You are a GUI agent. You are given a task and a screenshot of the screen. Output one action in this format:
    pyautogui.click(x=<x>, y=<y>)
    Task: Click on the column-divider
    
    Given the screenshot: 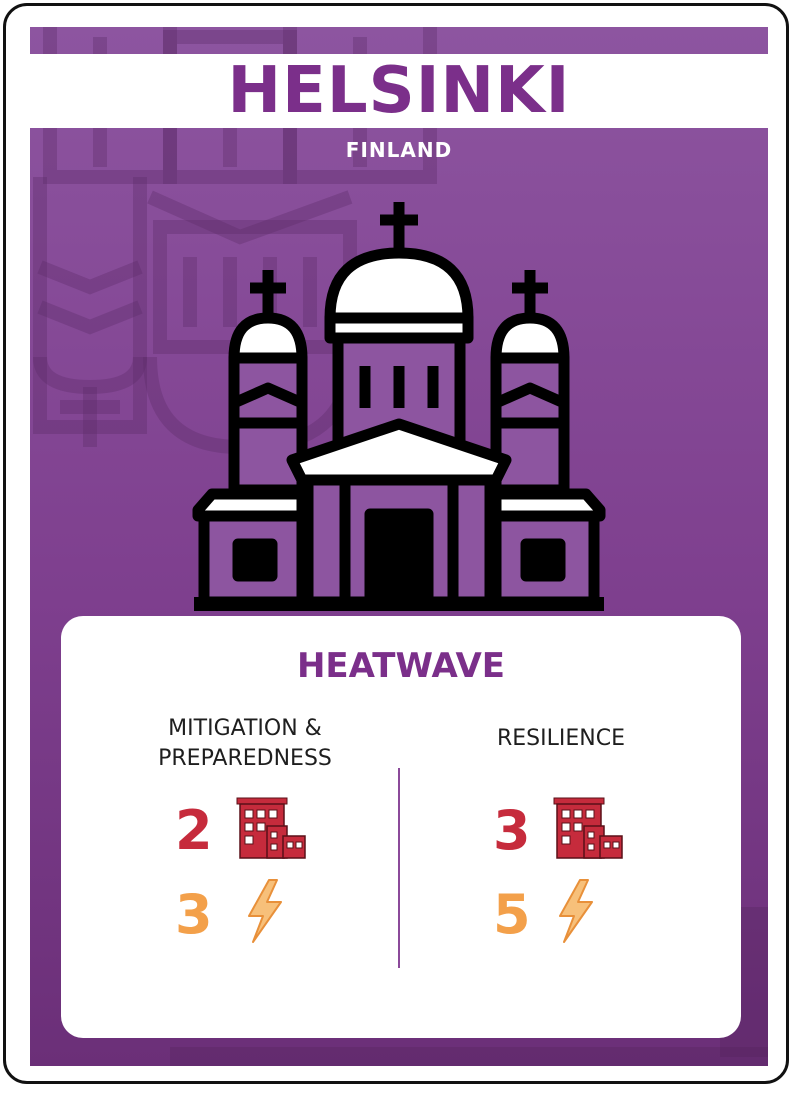 What is the action you would take?
    pyautogui.click(x=399, y=868)
    